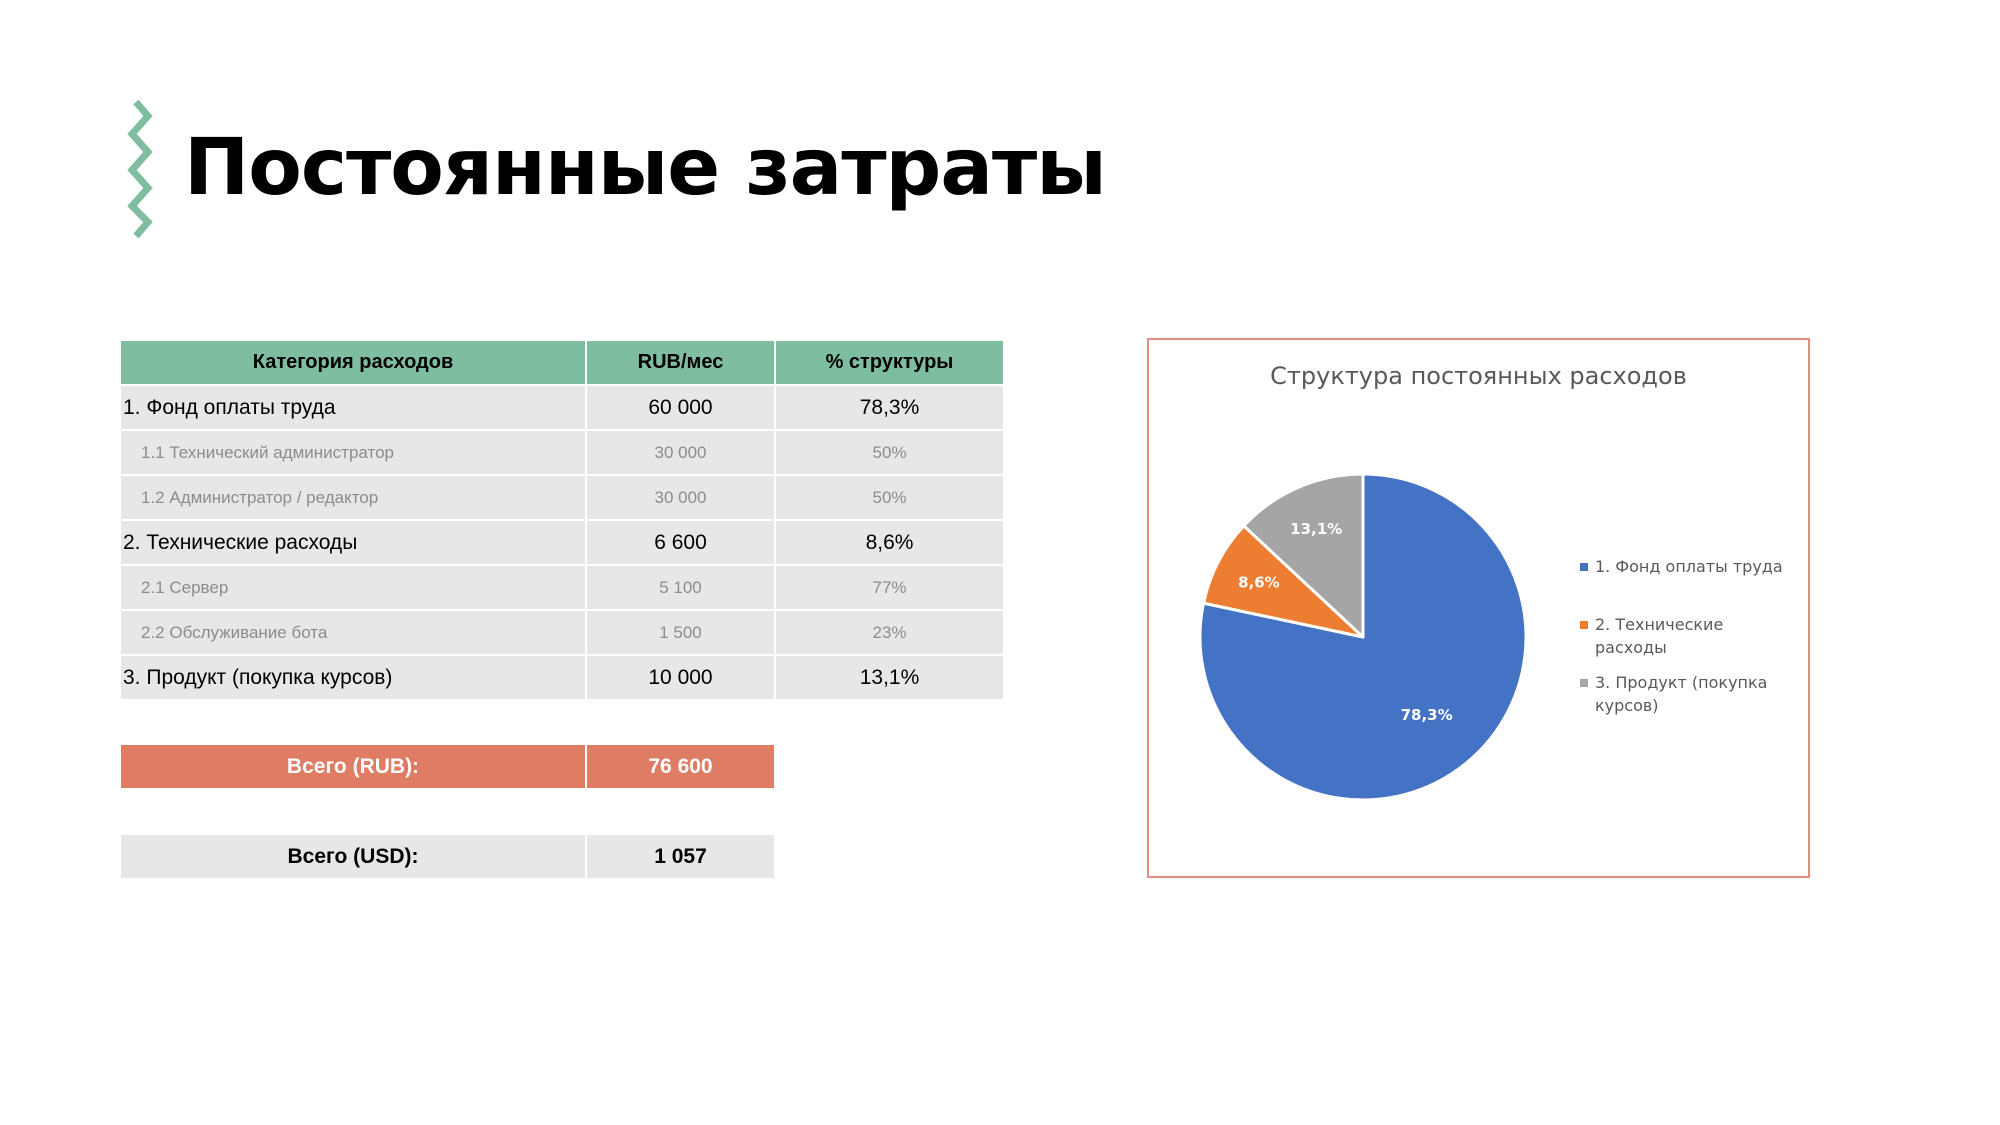 The height and width of the screenshot is (1125, 2000). I want to click on row-rub: 1 500, so click(680, 632).